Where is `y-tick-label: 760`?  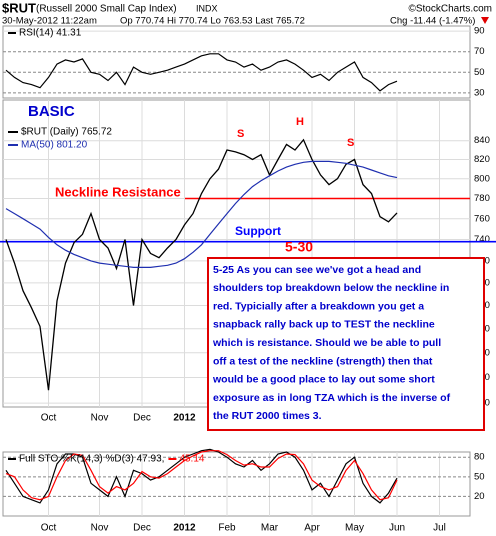
y-tick-label: 760 is located at coordinates (482, 218).